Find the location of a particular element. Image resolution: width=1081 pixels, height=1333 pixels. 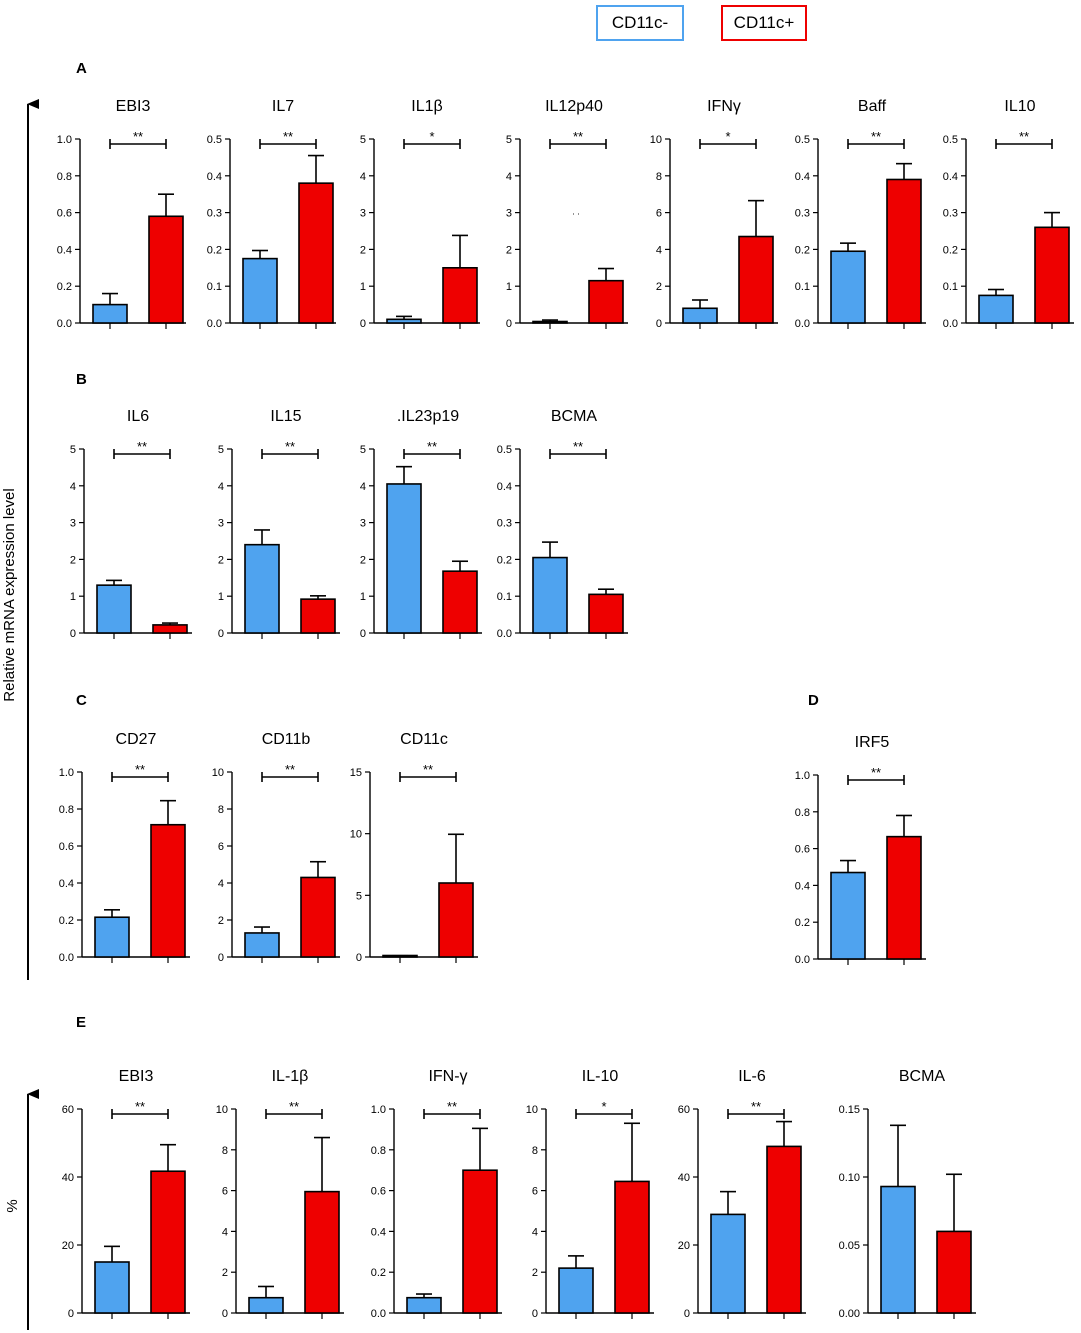

chart-b-il23p19-9: .IL23p19 0 1 2 3 4 5 ** is located at coordinates (421, 524).